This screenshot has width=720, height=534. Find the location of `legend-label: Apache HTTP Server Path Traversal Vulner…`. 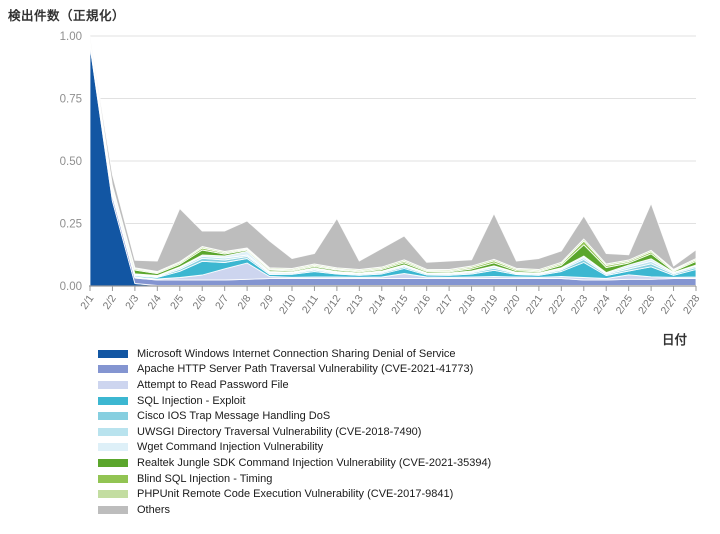

legend-label: Apache HTTP Server Path Traversal Vulner… is located at coordinates (305, 369).